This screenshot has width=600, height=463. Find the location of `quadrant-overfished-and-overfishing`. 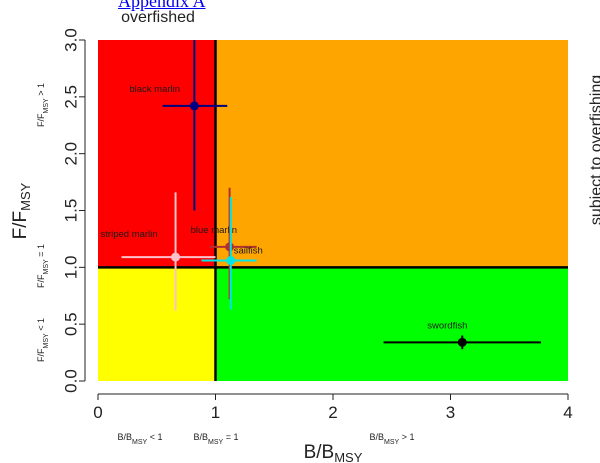

quadrant-overfished-and-overfishing is located at coordinates (157, 154).